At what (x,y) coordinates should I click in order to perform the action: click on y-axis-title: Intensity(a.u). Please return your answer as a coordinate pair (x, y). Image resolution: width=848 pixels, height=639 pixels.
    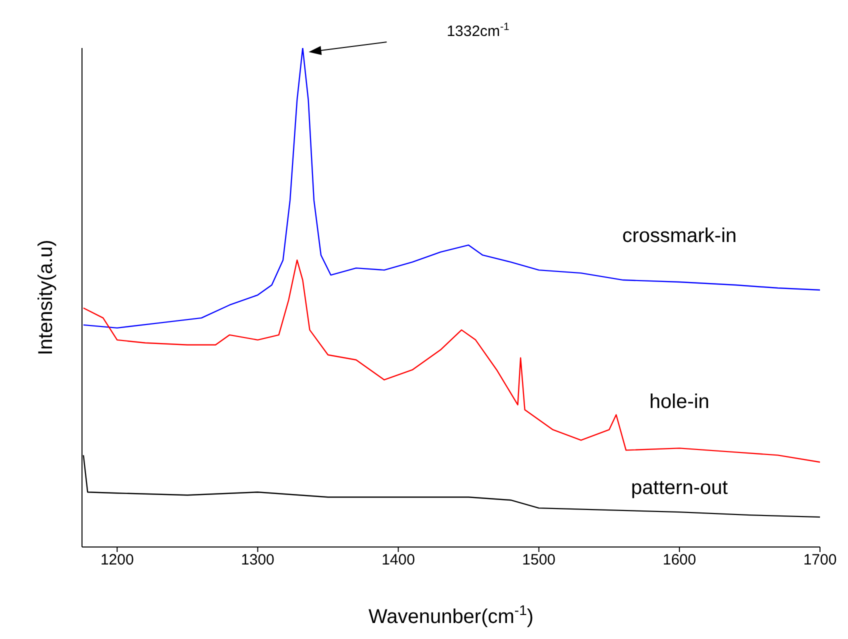
    Looking at the image, I should click on (46, 298).